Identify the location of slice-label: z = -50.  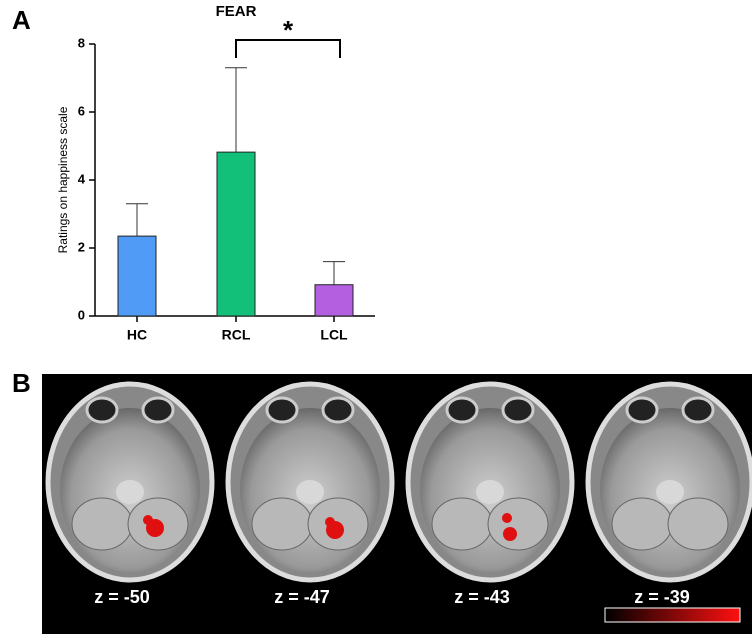
(122, 597).